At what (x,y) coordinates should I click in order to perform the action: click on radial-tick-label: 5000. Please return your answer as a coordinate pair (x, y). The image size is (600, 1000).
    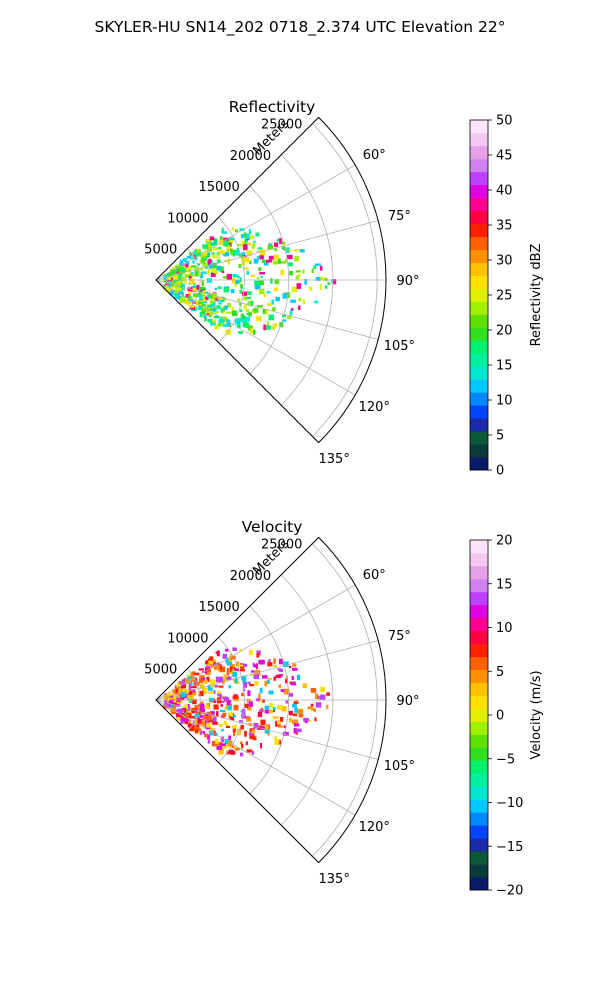
    Looking at the image, I should click on (160, 670).